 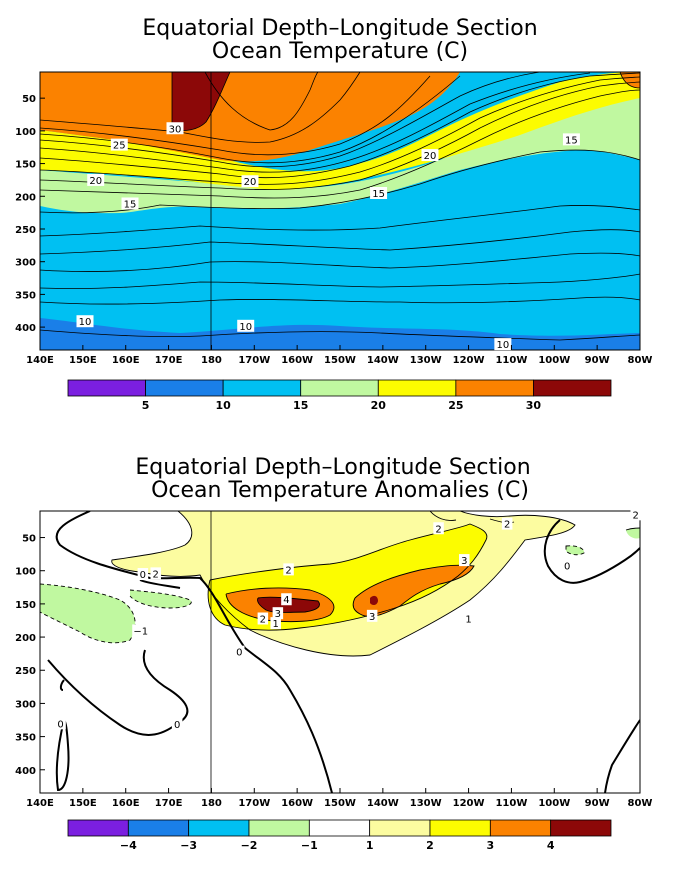 I want to click on chart1-subtitle: Ocean Temperature (C), so click(x=340, y=51).